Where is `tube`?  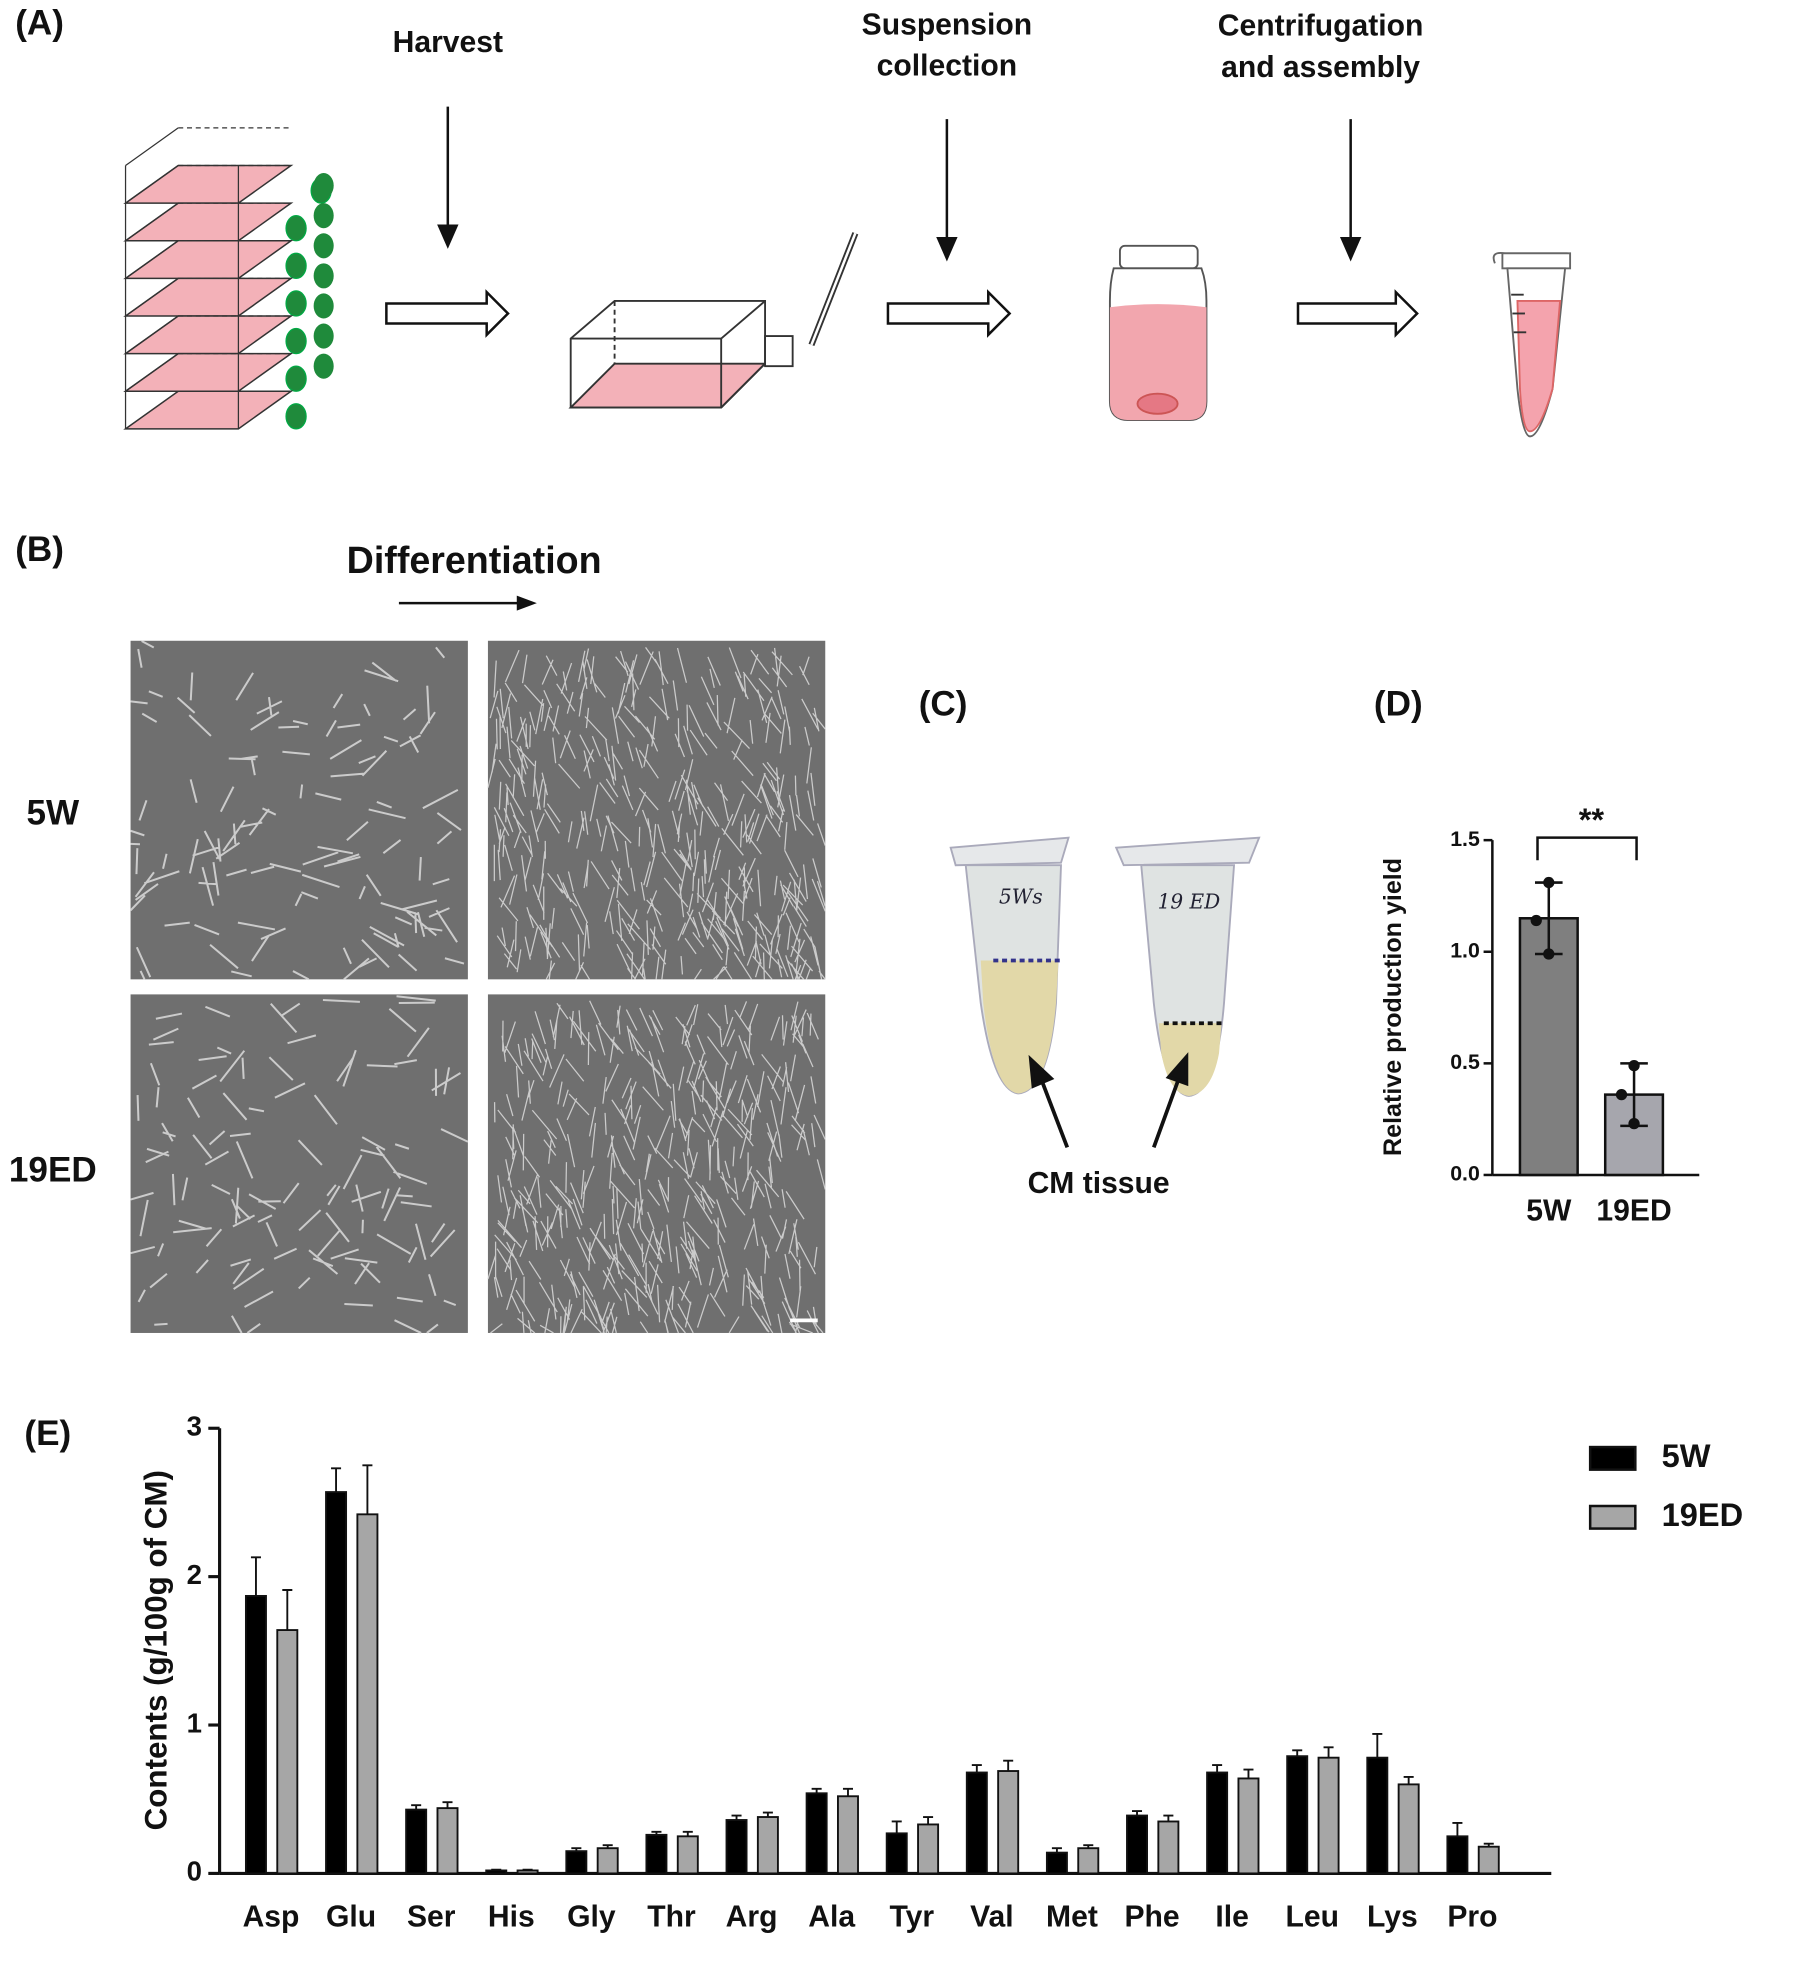
tube is located at coordinates (1532, 344).